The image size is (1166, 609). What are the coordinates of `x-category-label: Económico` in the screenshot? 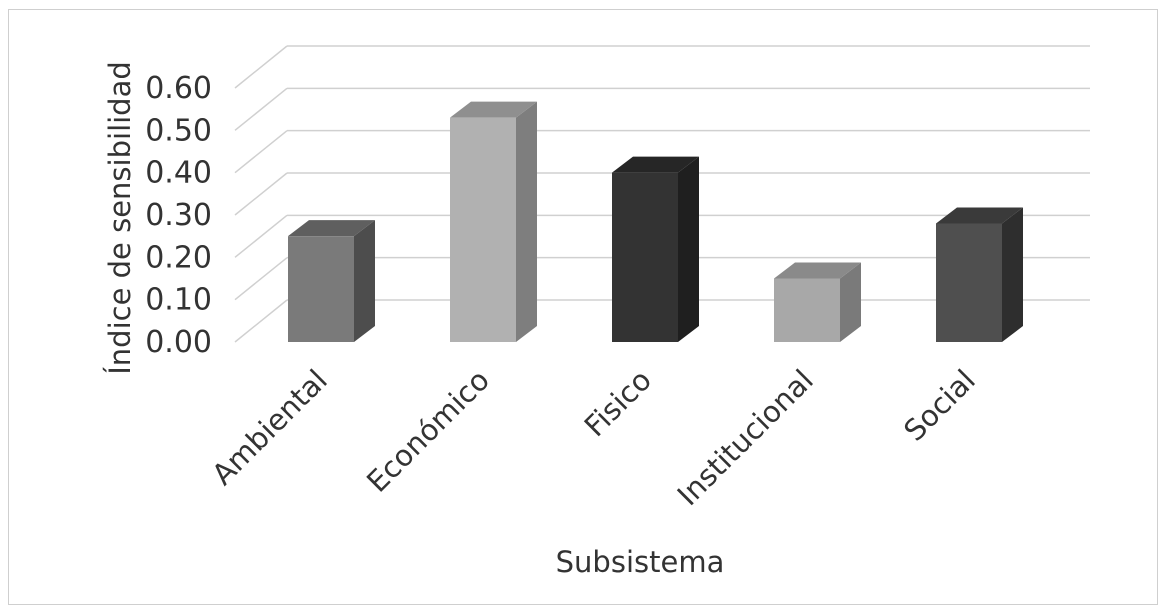 It's located at (428, 431).